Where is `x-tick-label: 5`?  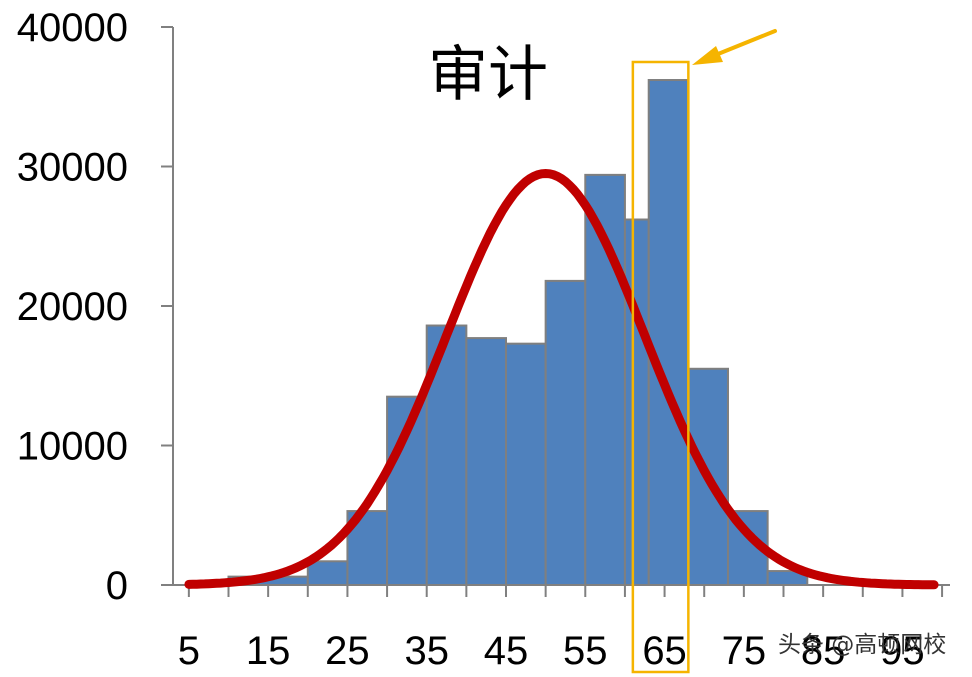 x-tick-label: 5 is located at coordinates (189, 651).